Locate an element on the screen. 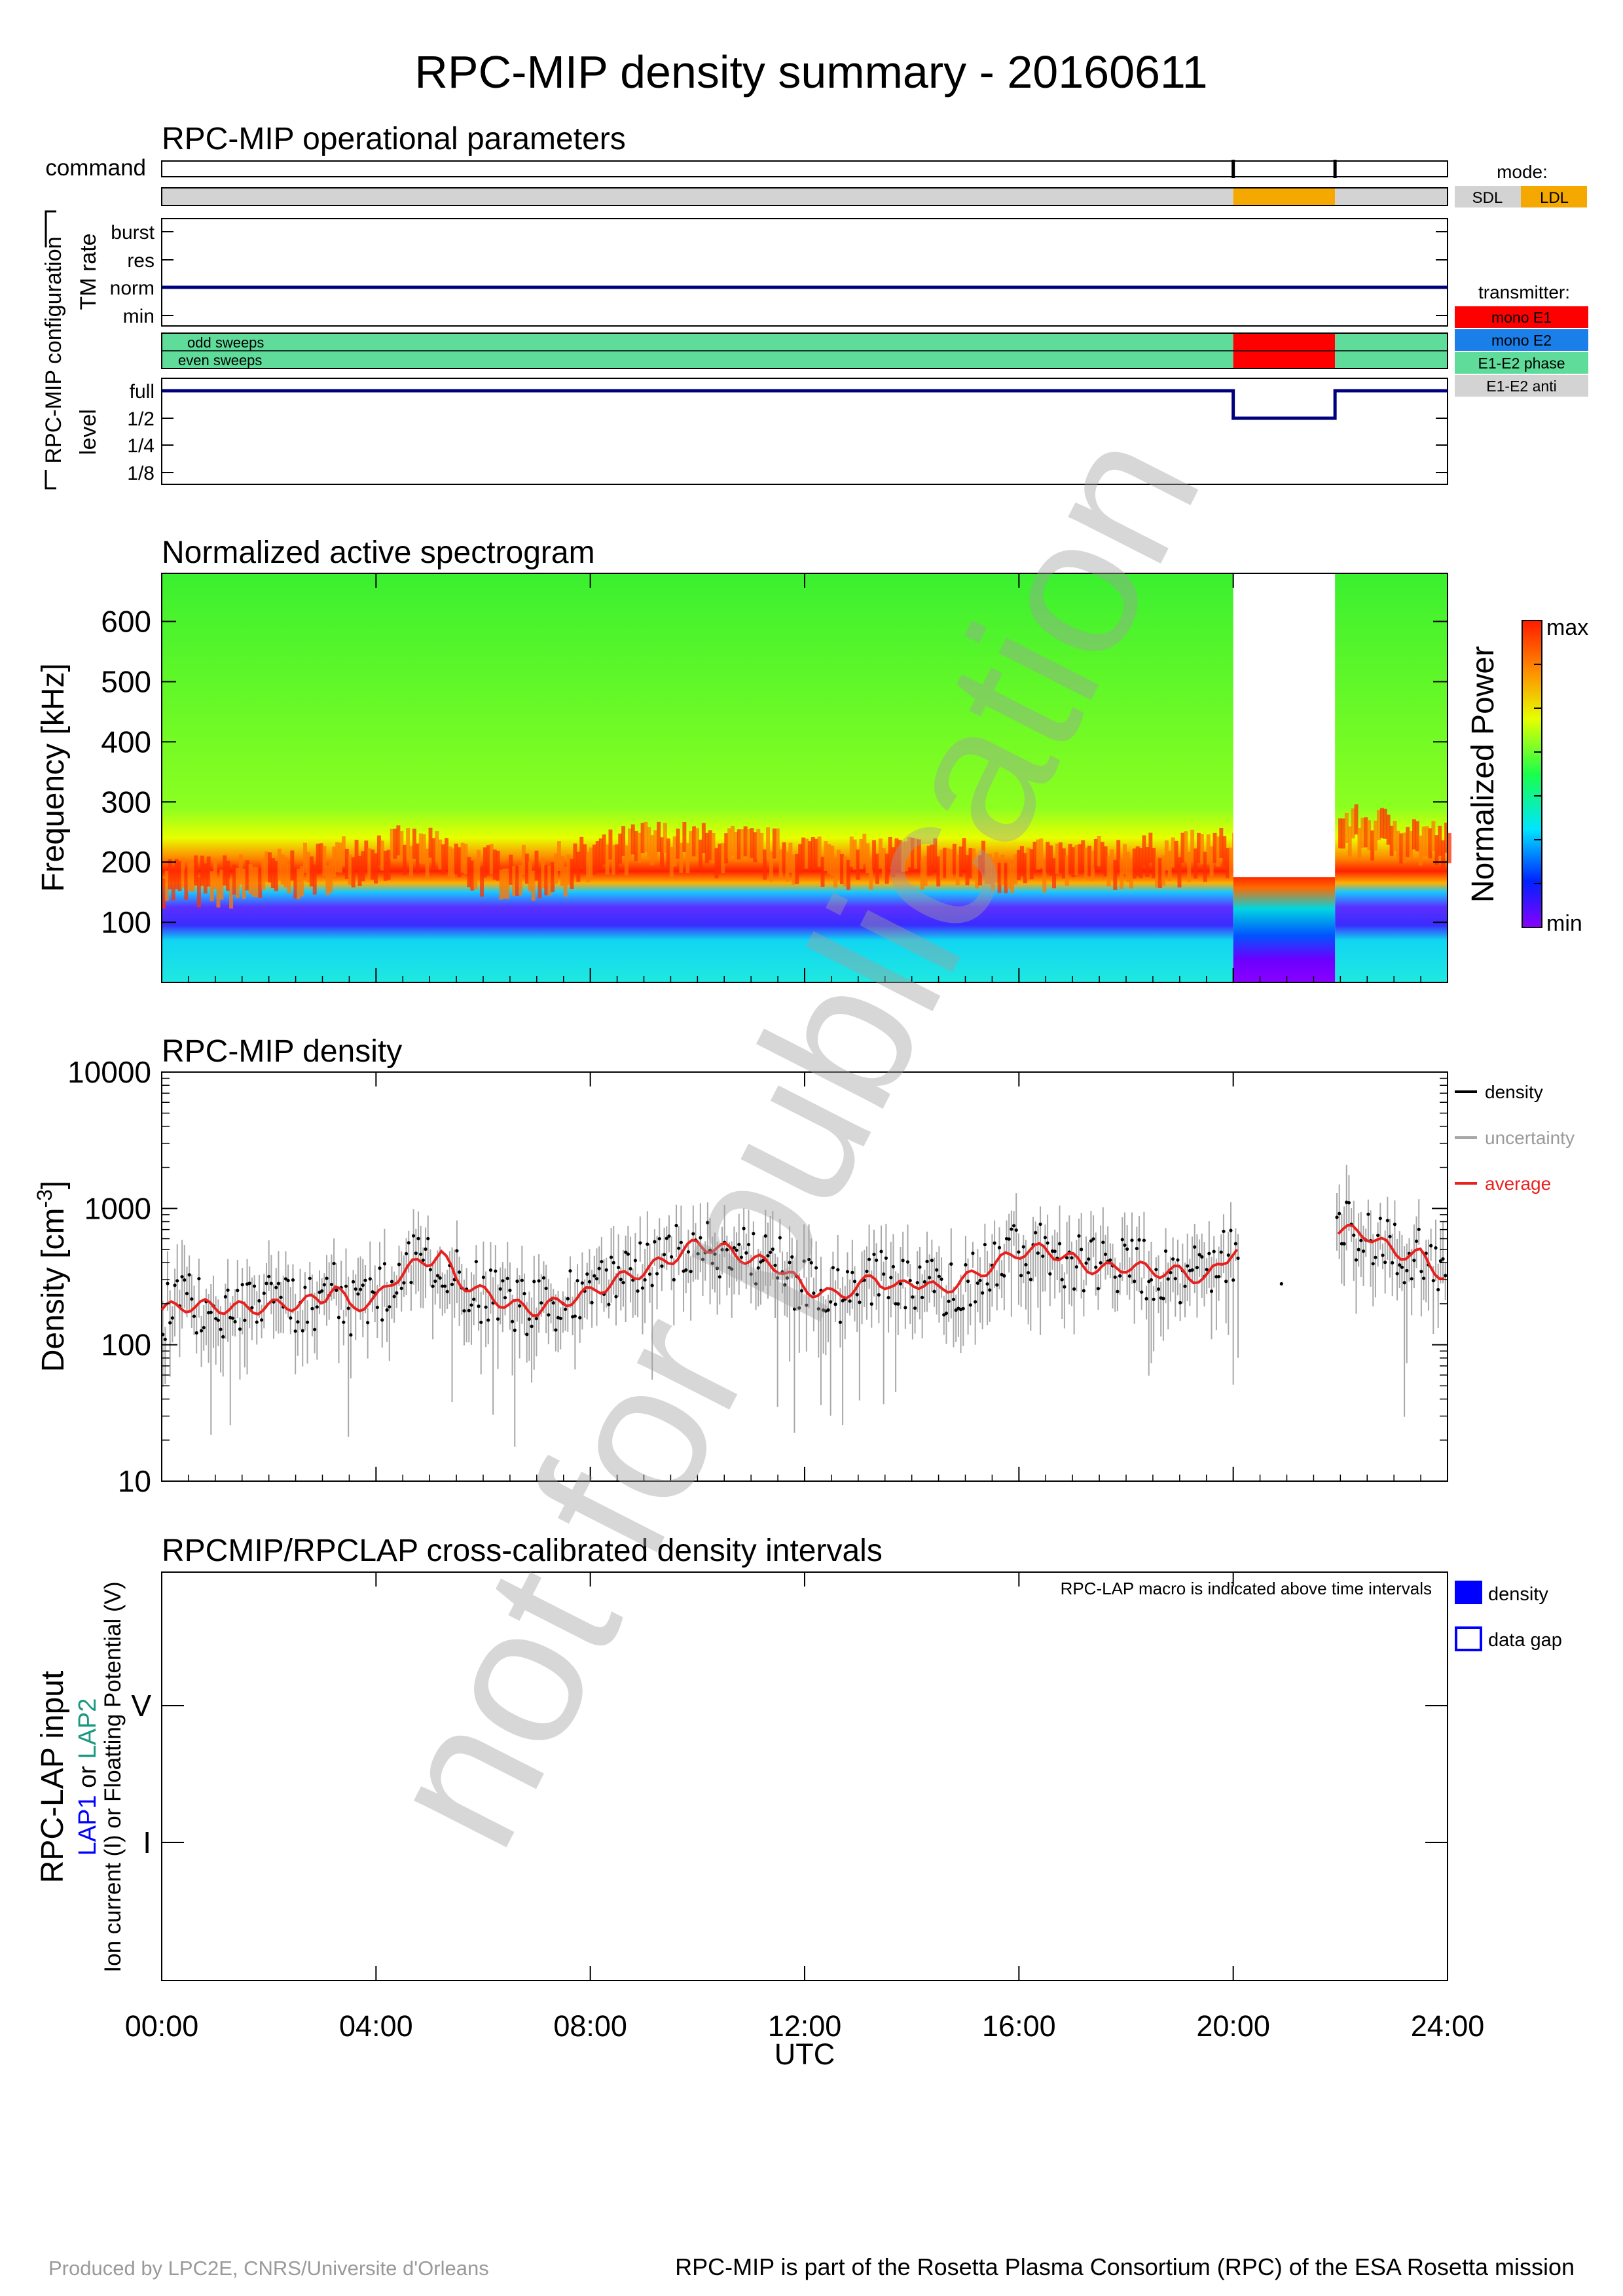 The image size is (1623, 2296). tm-rate-level-norm: norm is located at coordinates (132, 288).